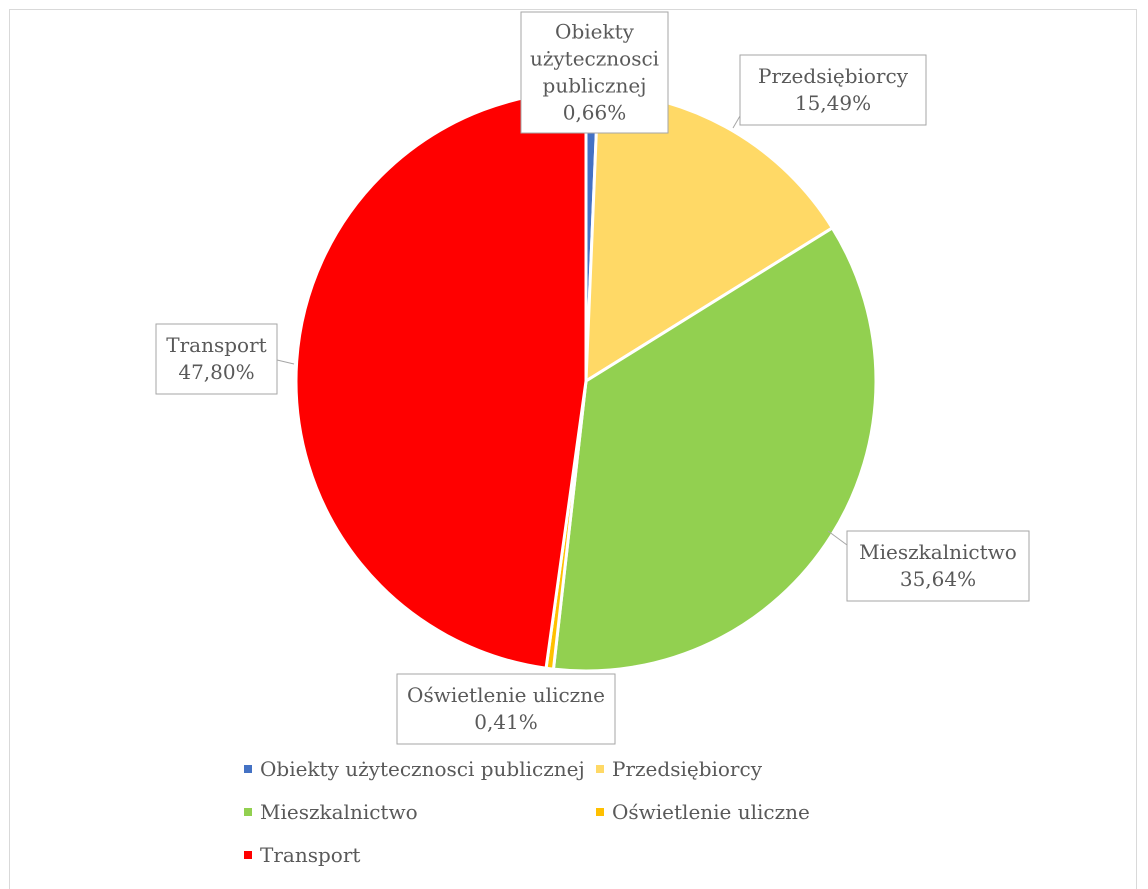 The height and width of the screenshot is (889, 1148). Describe the element at coordinates (595, 113) in the screenshot. I see `data-label-text-obiekty: 0,66%` at that location.